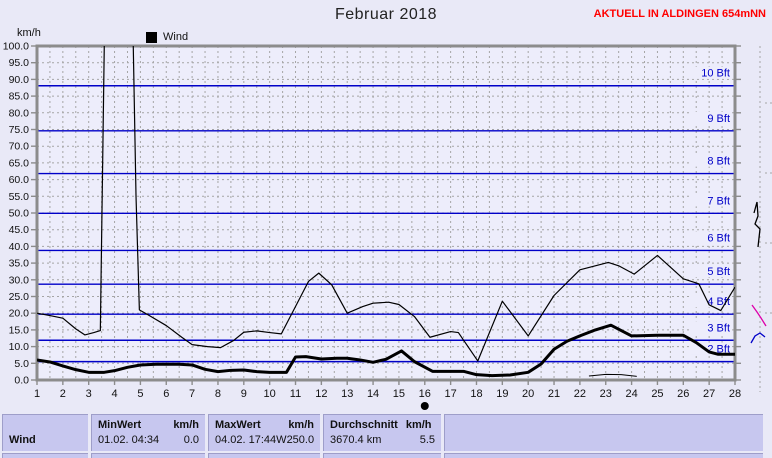 This screenshot has height=458, width=772. What do you see at coordinates (718, 201) in the screenshot?
I see `beaufort-label: 7 Bft` at bounding box center [718, 201].